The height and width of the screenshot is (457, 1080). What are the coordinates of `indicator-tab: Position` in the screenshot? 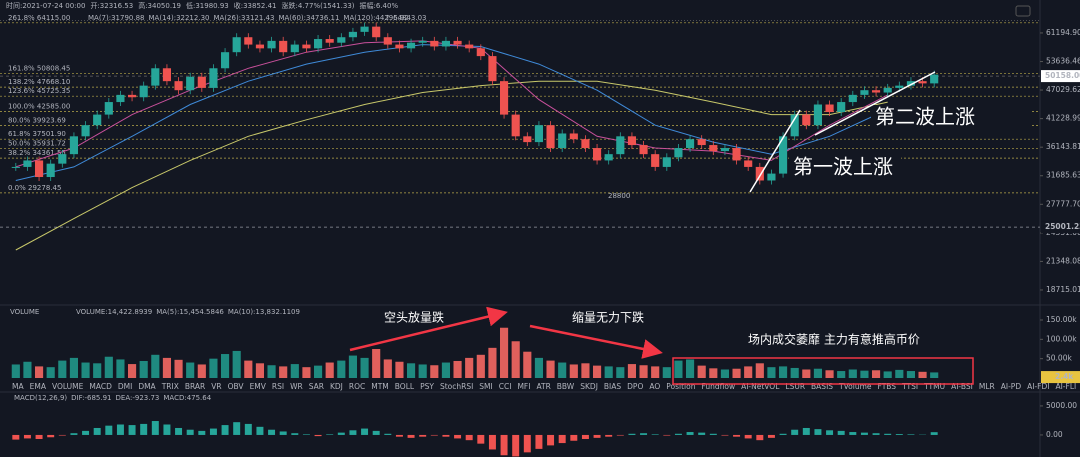 It's located at (680, 386).